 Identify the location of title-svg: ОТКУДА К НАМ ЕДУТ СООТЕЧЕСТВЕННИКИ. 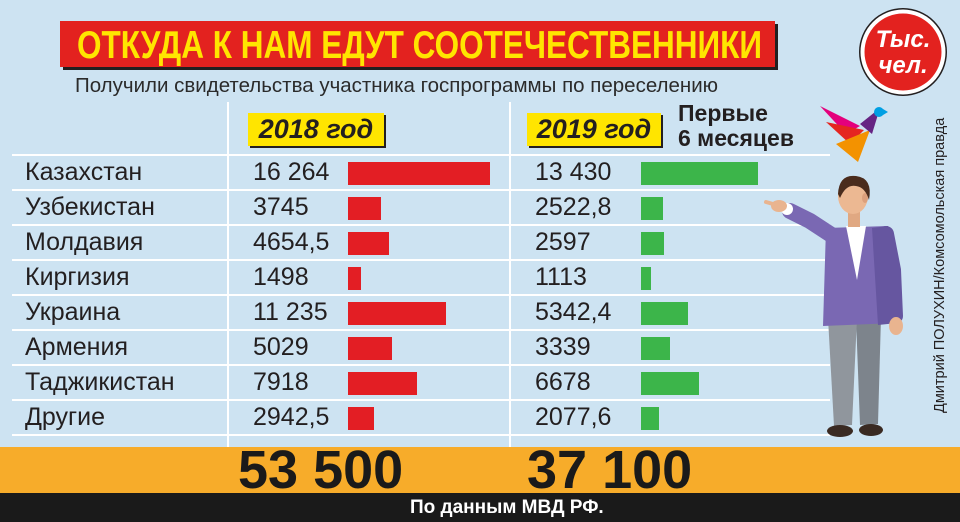
(419, 45).